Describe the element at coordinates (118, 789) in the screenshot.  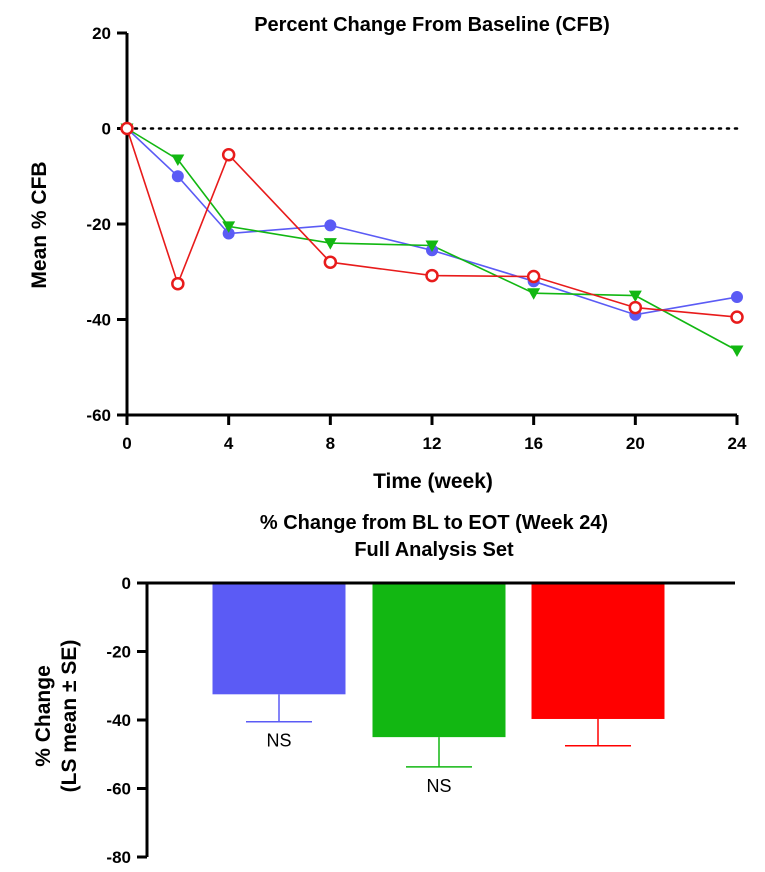
I see `bar-chart-y-tick-label: -60` at that location.